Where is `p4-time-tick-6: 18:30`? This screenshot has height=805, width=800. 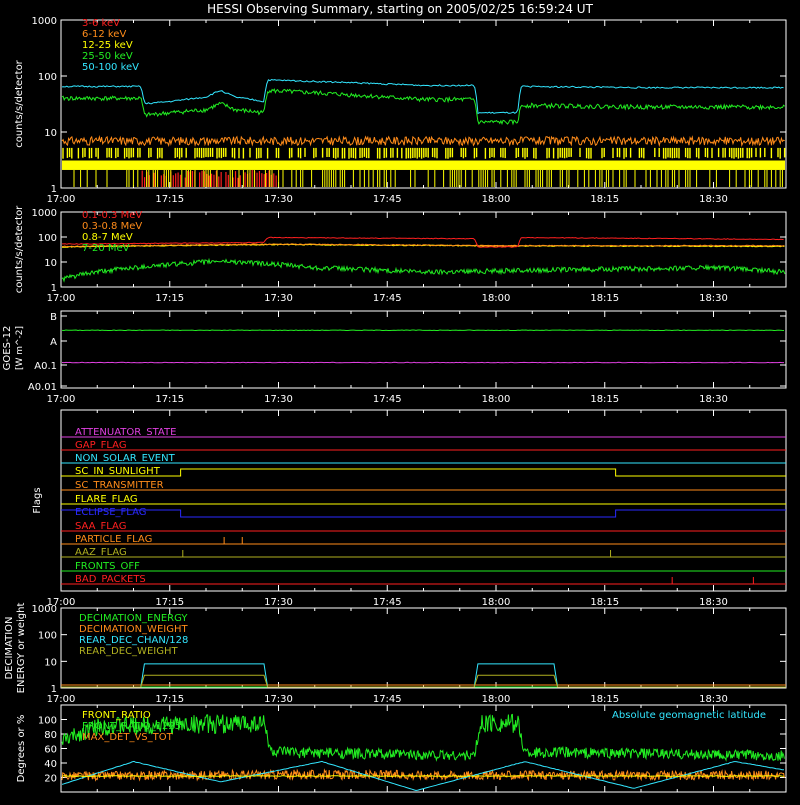
p4-time-tick-6: 18:30 is located at coordinates (713, 602).